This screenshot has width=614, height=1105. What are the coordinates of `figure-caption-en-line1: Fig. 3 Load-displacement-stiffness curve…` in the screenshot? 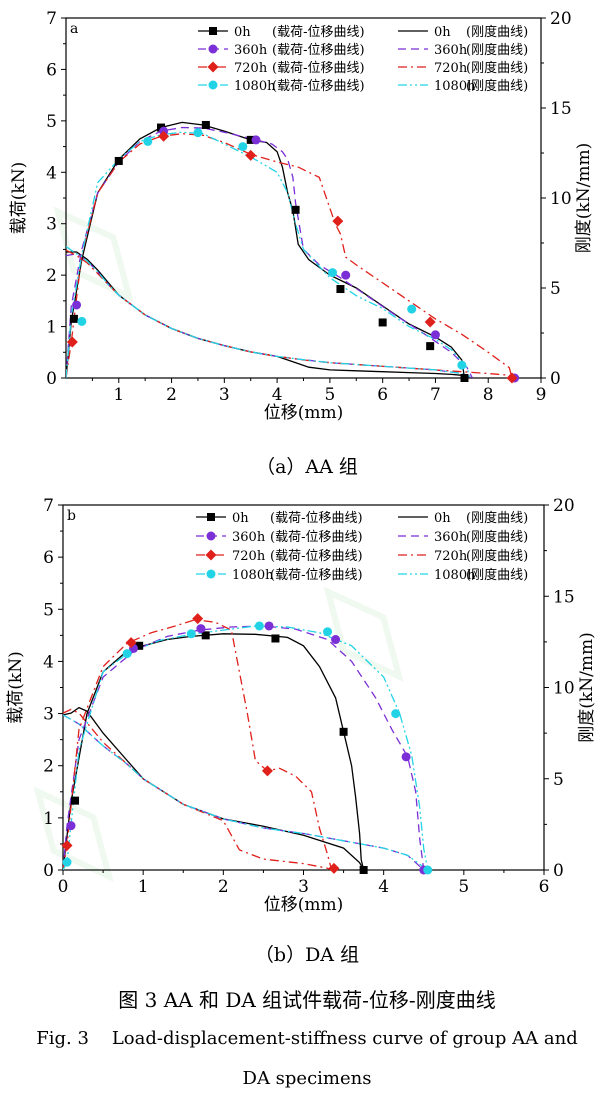 It's located at (307, 1038).